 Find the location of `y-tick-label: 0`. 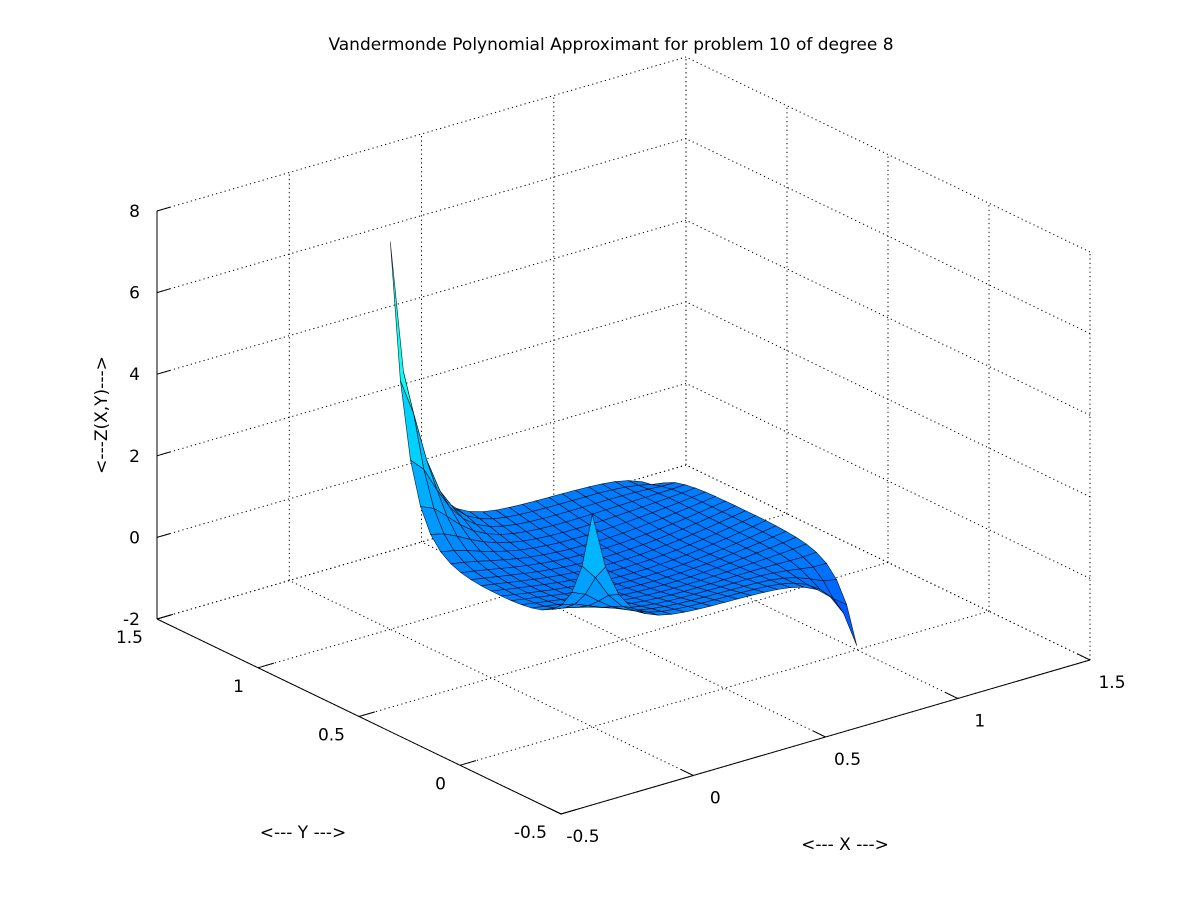

y-tick-label: 0 is located at coordinates (440, 784).